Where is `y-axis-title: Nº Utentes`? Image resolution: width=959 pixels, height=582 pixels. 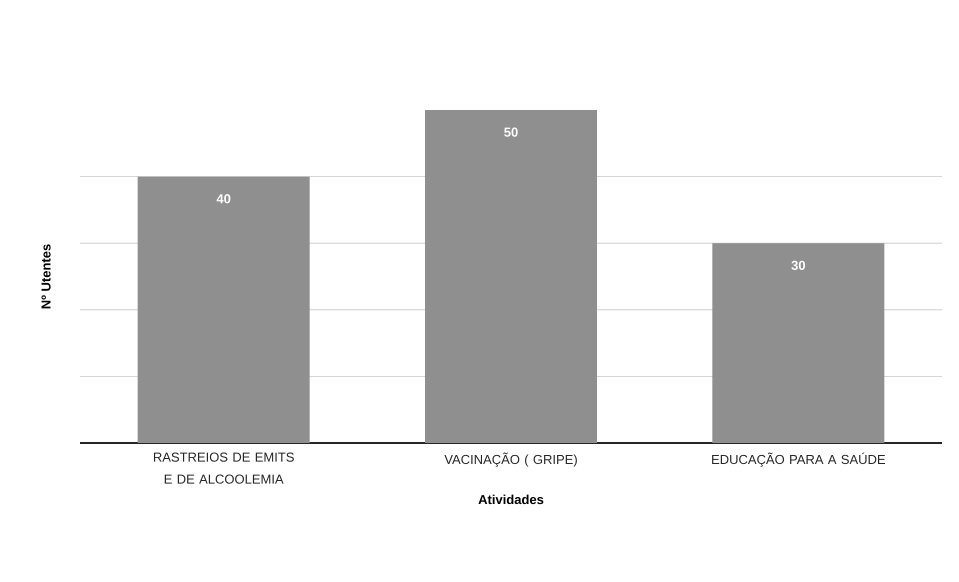 y-axis-title: Nº Utentes is located at coordinates (46, 276).